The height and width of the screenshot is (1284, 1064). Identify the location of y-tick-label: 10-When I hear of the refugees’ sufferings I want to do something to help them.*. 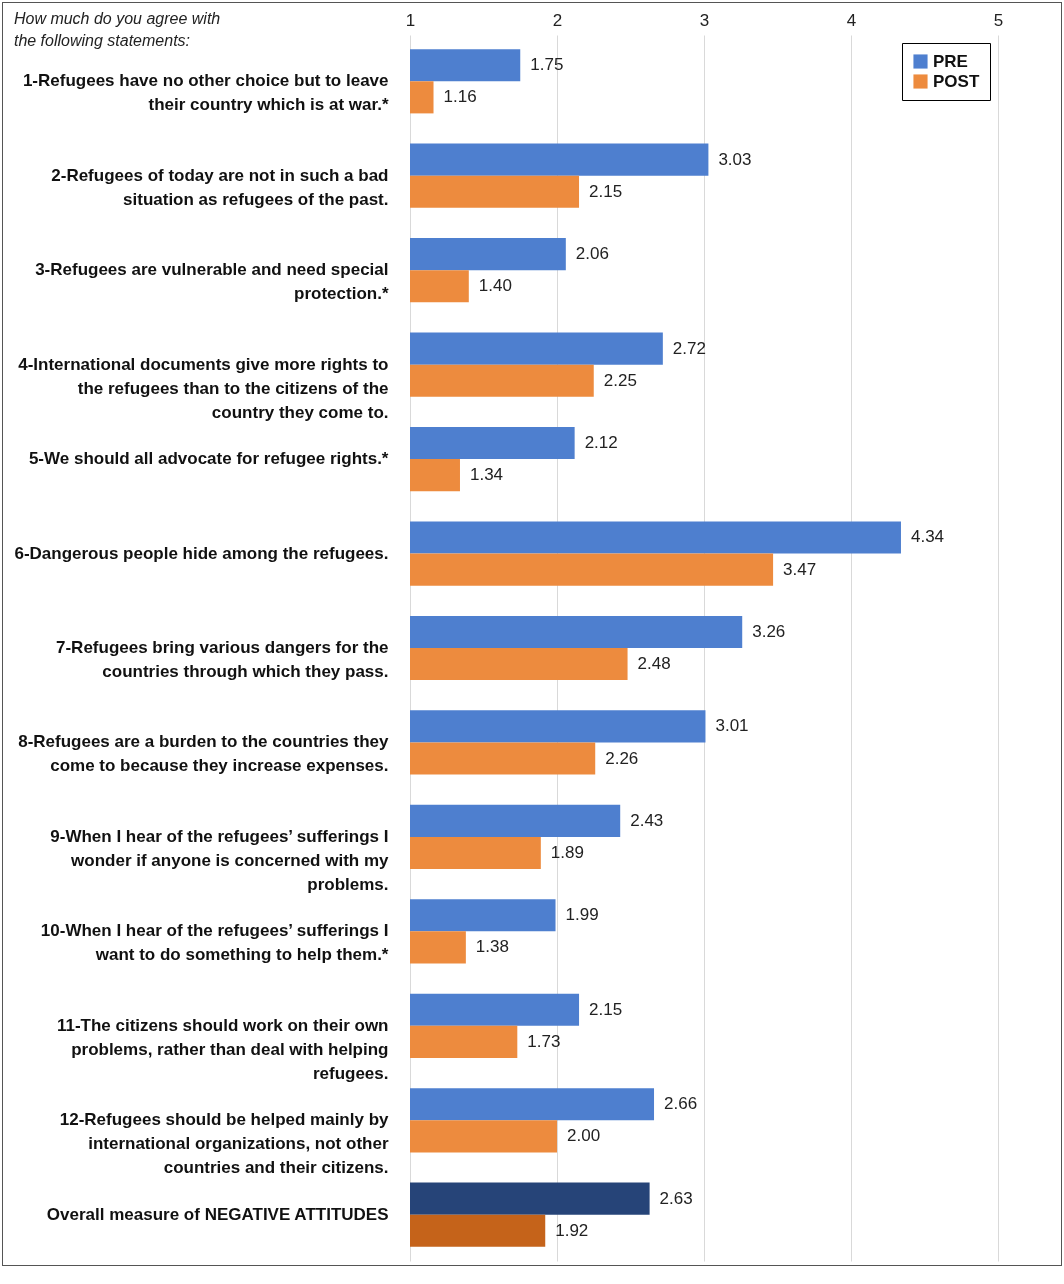
(214, 943).